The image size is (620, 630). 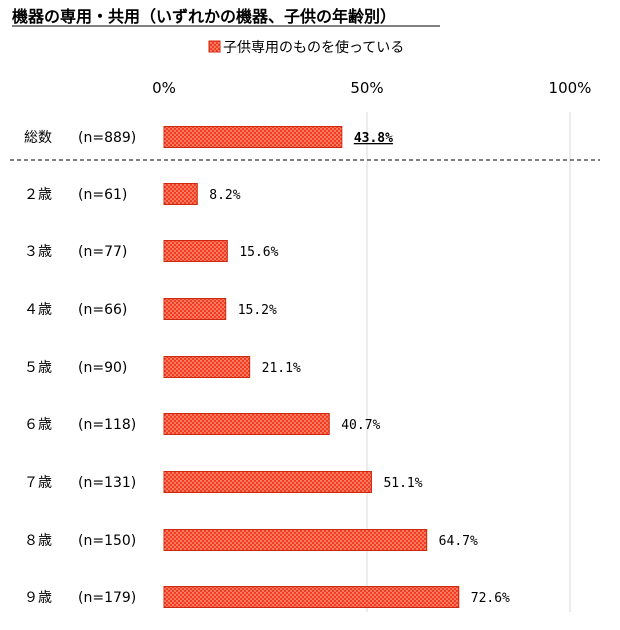 I want to click on chart-title: 機器の専用・共用（いずれかの機器、子供の年齢別）, so click(x=204, y=16).